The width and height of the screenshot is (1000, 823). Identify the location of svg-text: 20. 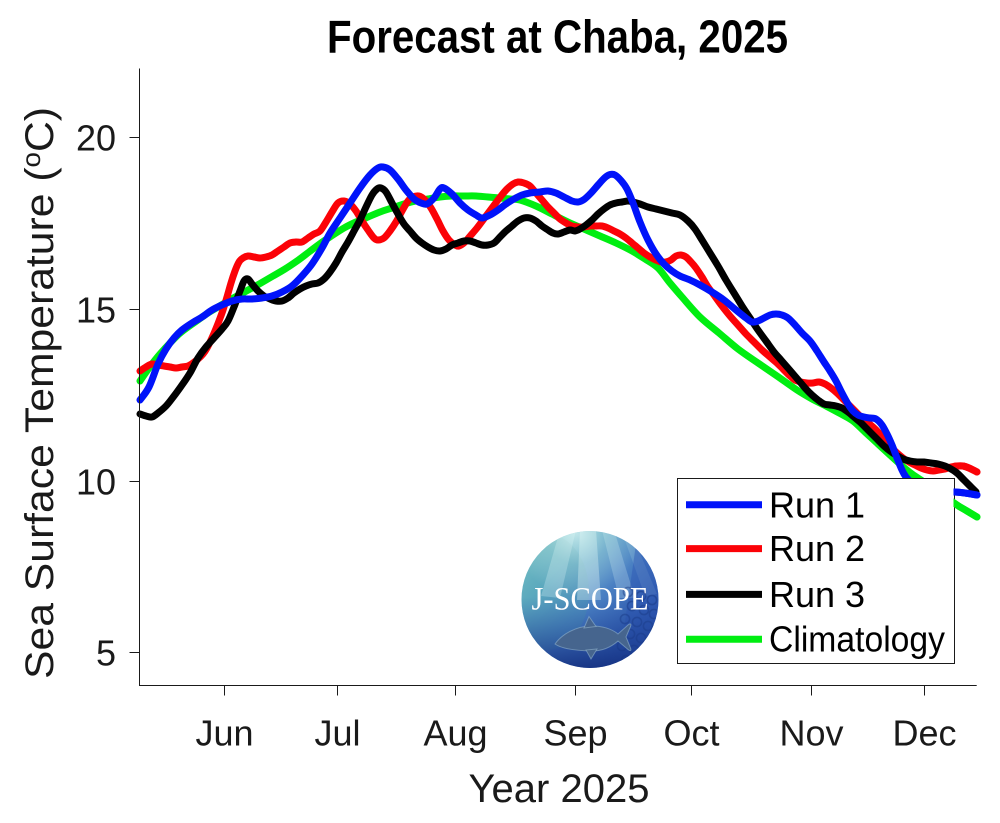
(96, 138).